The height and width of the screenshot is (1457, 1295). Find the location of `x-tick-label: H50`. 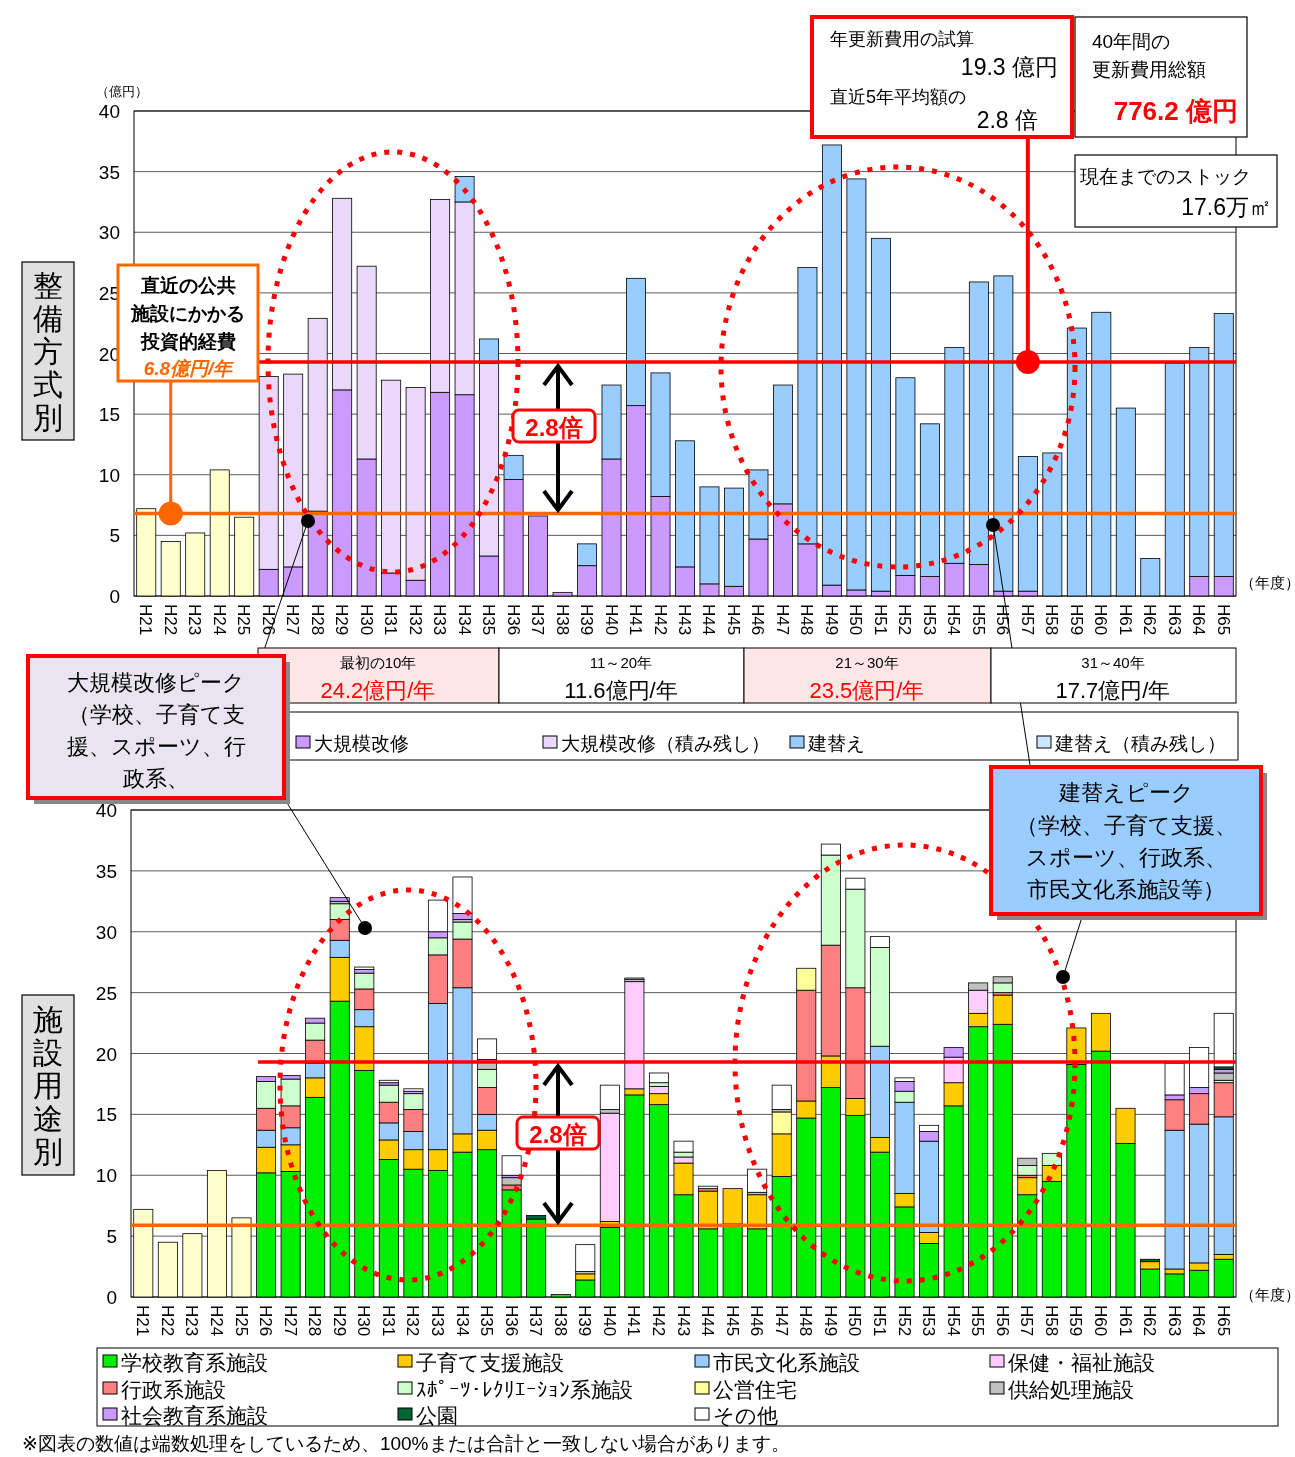

x-tick-label: H50 is located at coordinates (856, 620).